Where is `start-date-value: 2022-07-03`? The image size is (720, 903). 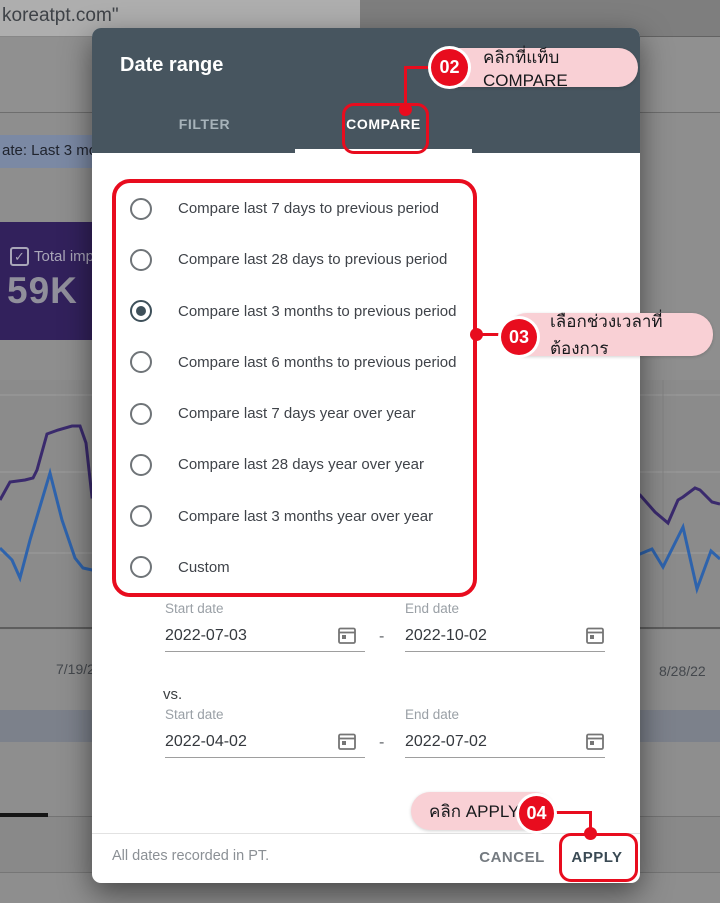
start-date-value: 2022-07-03 is located at coordinates (206, 635).